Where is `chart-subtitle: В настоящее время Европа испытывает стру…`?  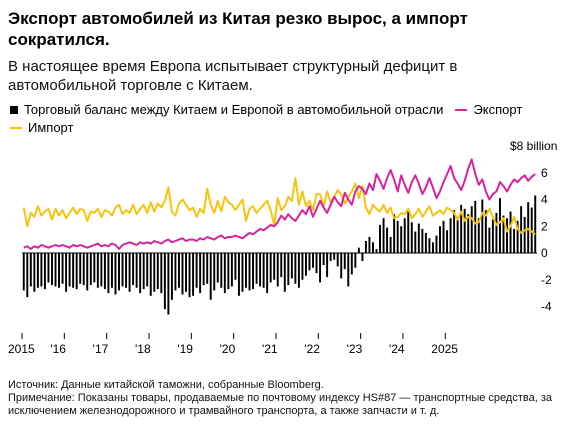
chart-subtitle: В настоящее время Европа испытывает стру… is located at coordinates (233, 76).